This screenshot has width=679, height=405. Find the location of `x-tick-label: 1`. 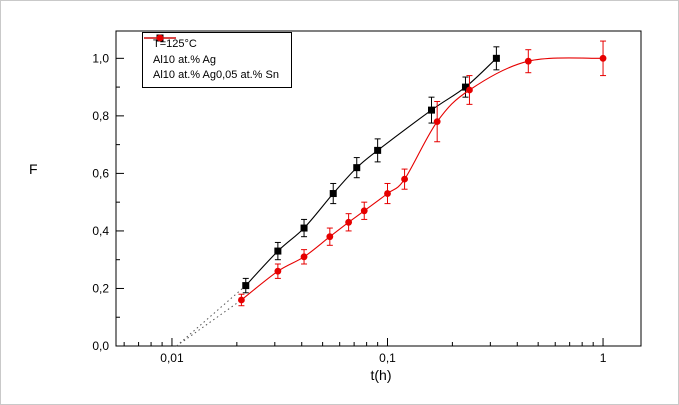

x-tick-label: 1 is located at coordinates (603, 358).